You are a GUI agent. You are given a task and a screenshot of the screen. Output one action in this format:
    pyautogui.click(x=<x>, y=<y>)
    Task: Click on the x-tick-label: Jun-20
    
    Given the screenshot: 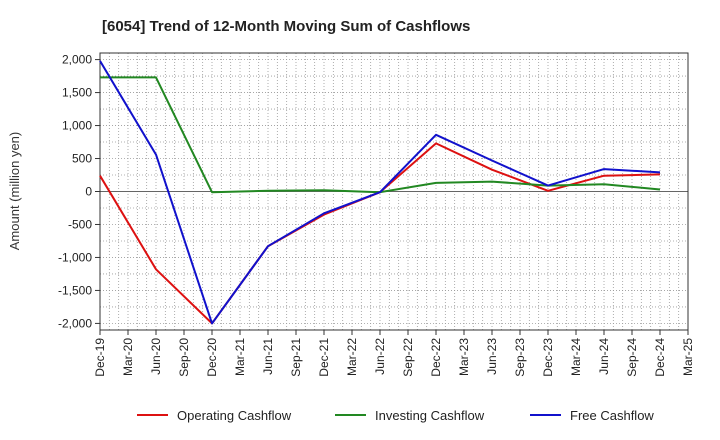 What is the action you would take?
    pyautogui.click(x=156, y=356)
    